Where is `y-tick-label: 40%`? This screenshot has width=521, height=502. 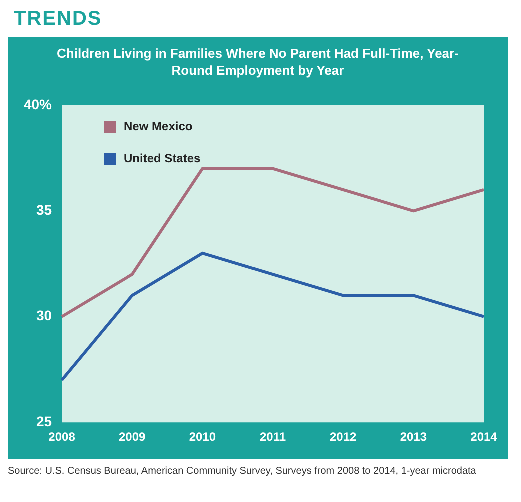
y-tick-label: 40% is located at coordinates (38, 104).